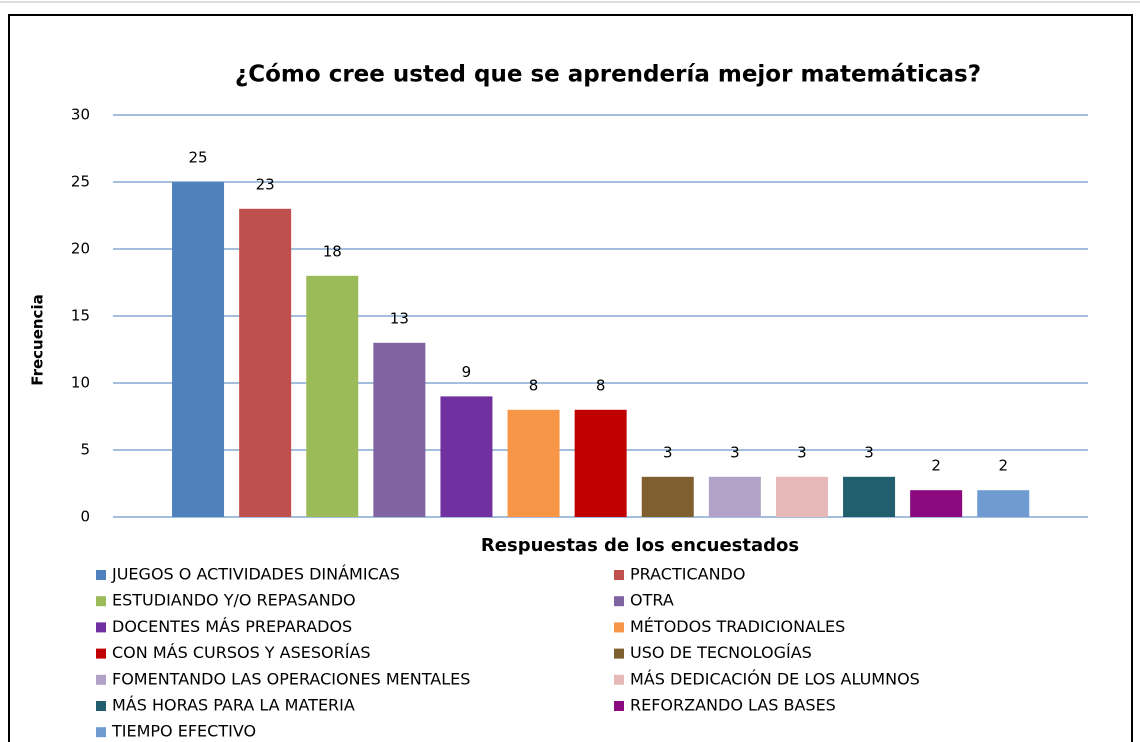 Image resolution: width=1140 pixels, height=742 pixels. I want to click on data-label: 13, so click(399, 318).